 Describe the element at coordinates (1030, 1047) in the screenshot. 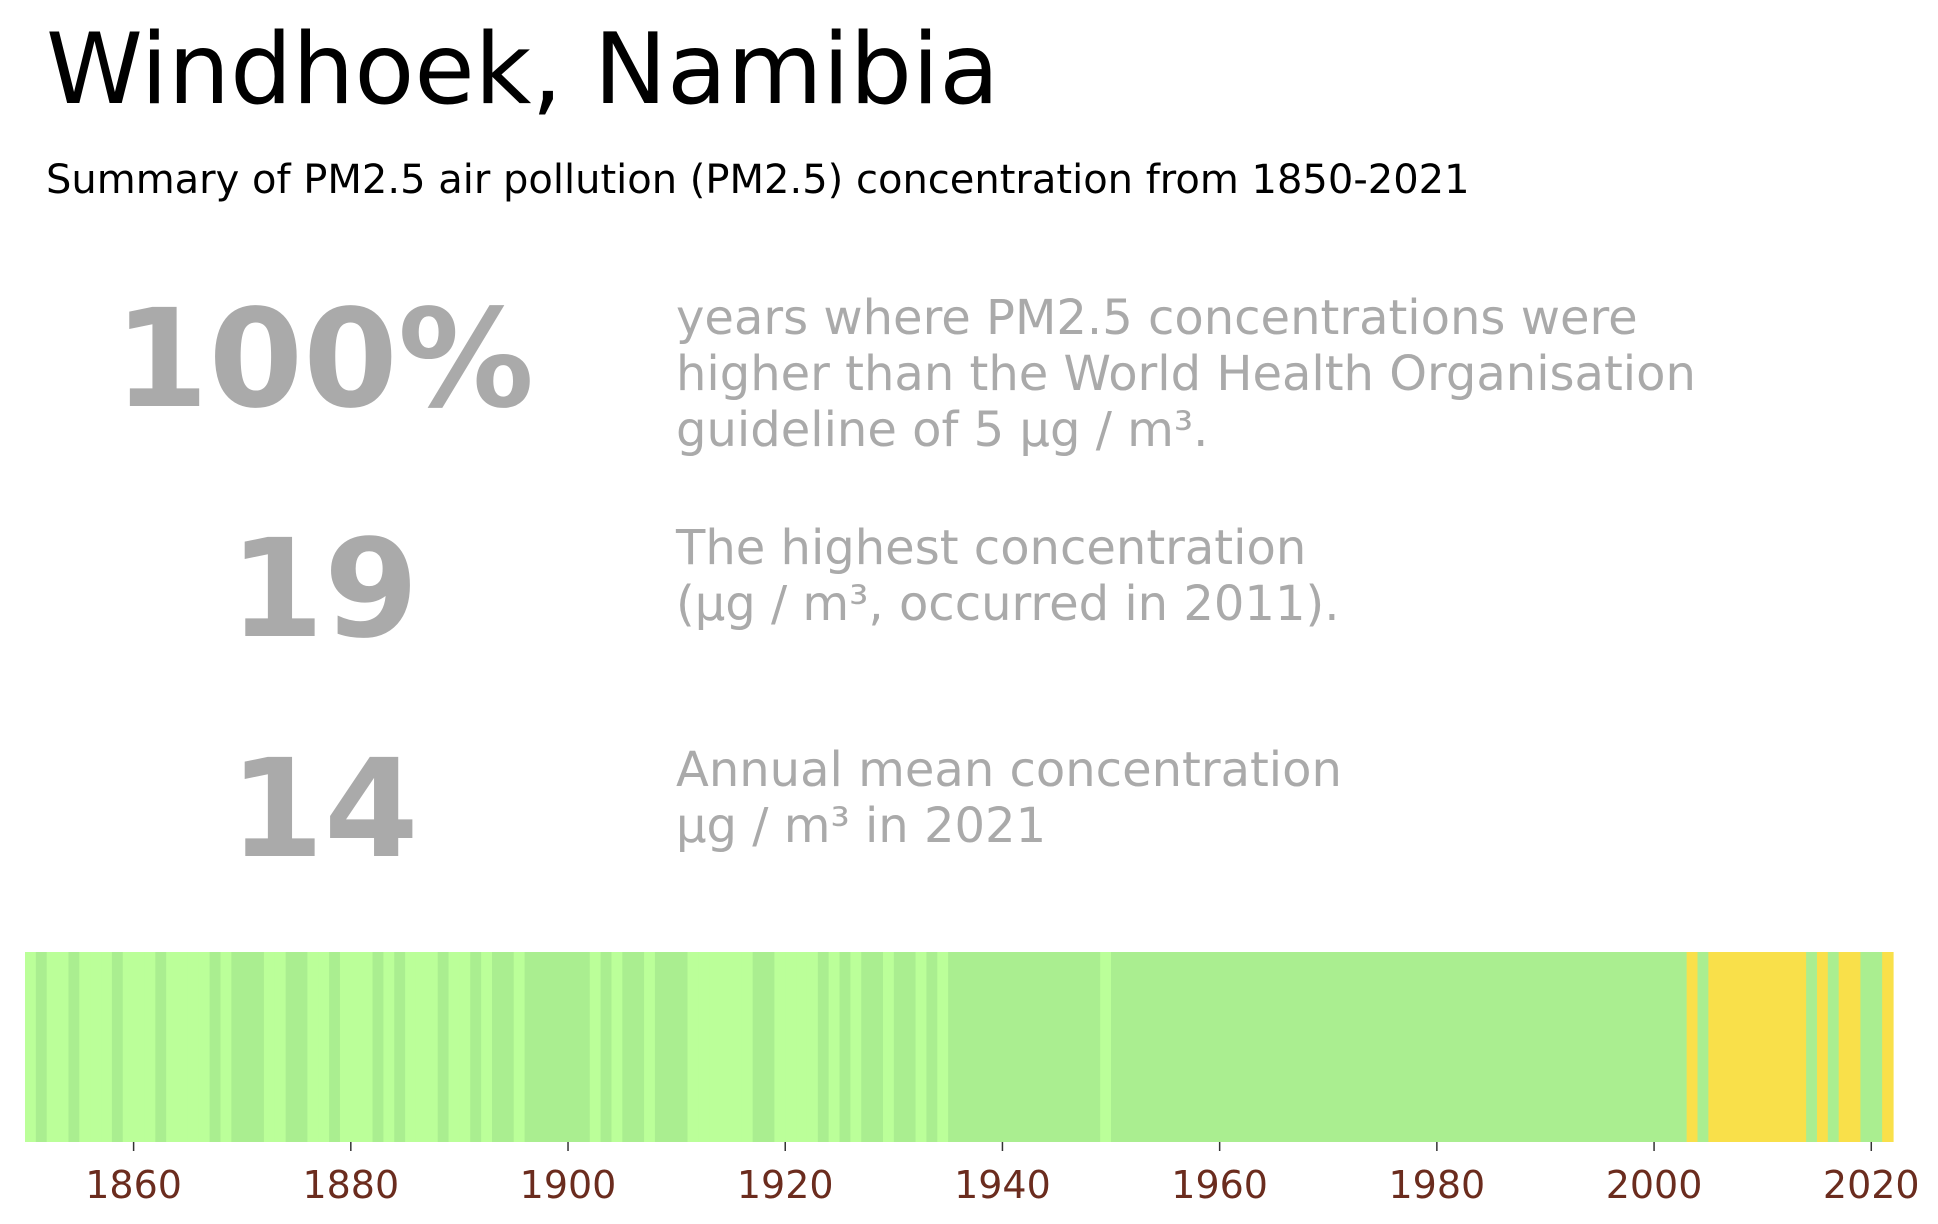

I see `stripe-1942` at that location.